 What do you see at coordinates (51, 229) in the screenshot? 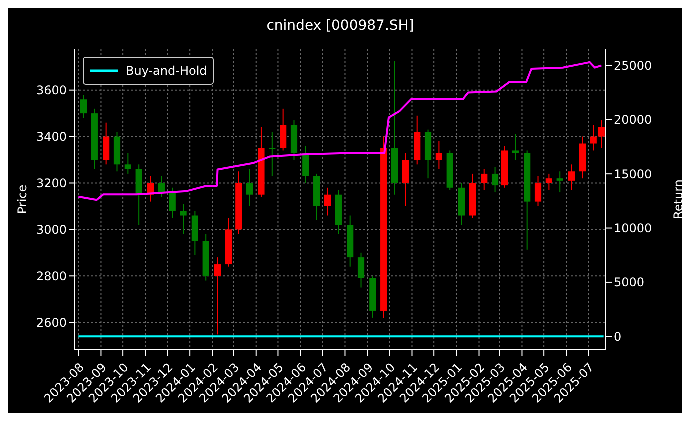
I see `y-tick-label: 3000` at bounding box center [51, 229].